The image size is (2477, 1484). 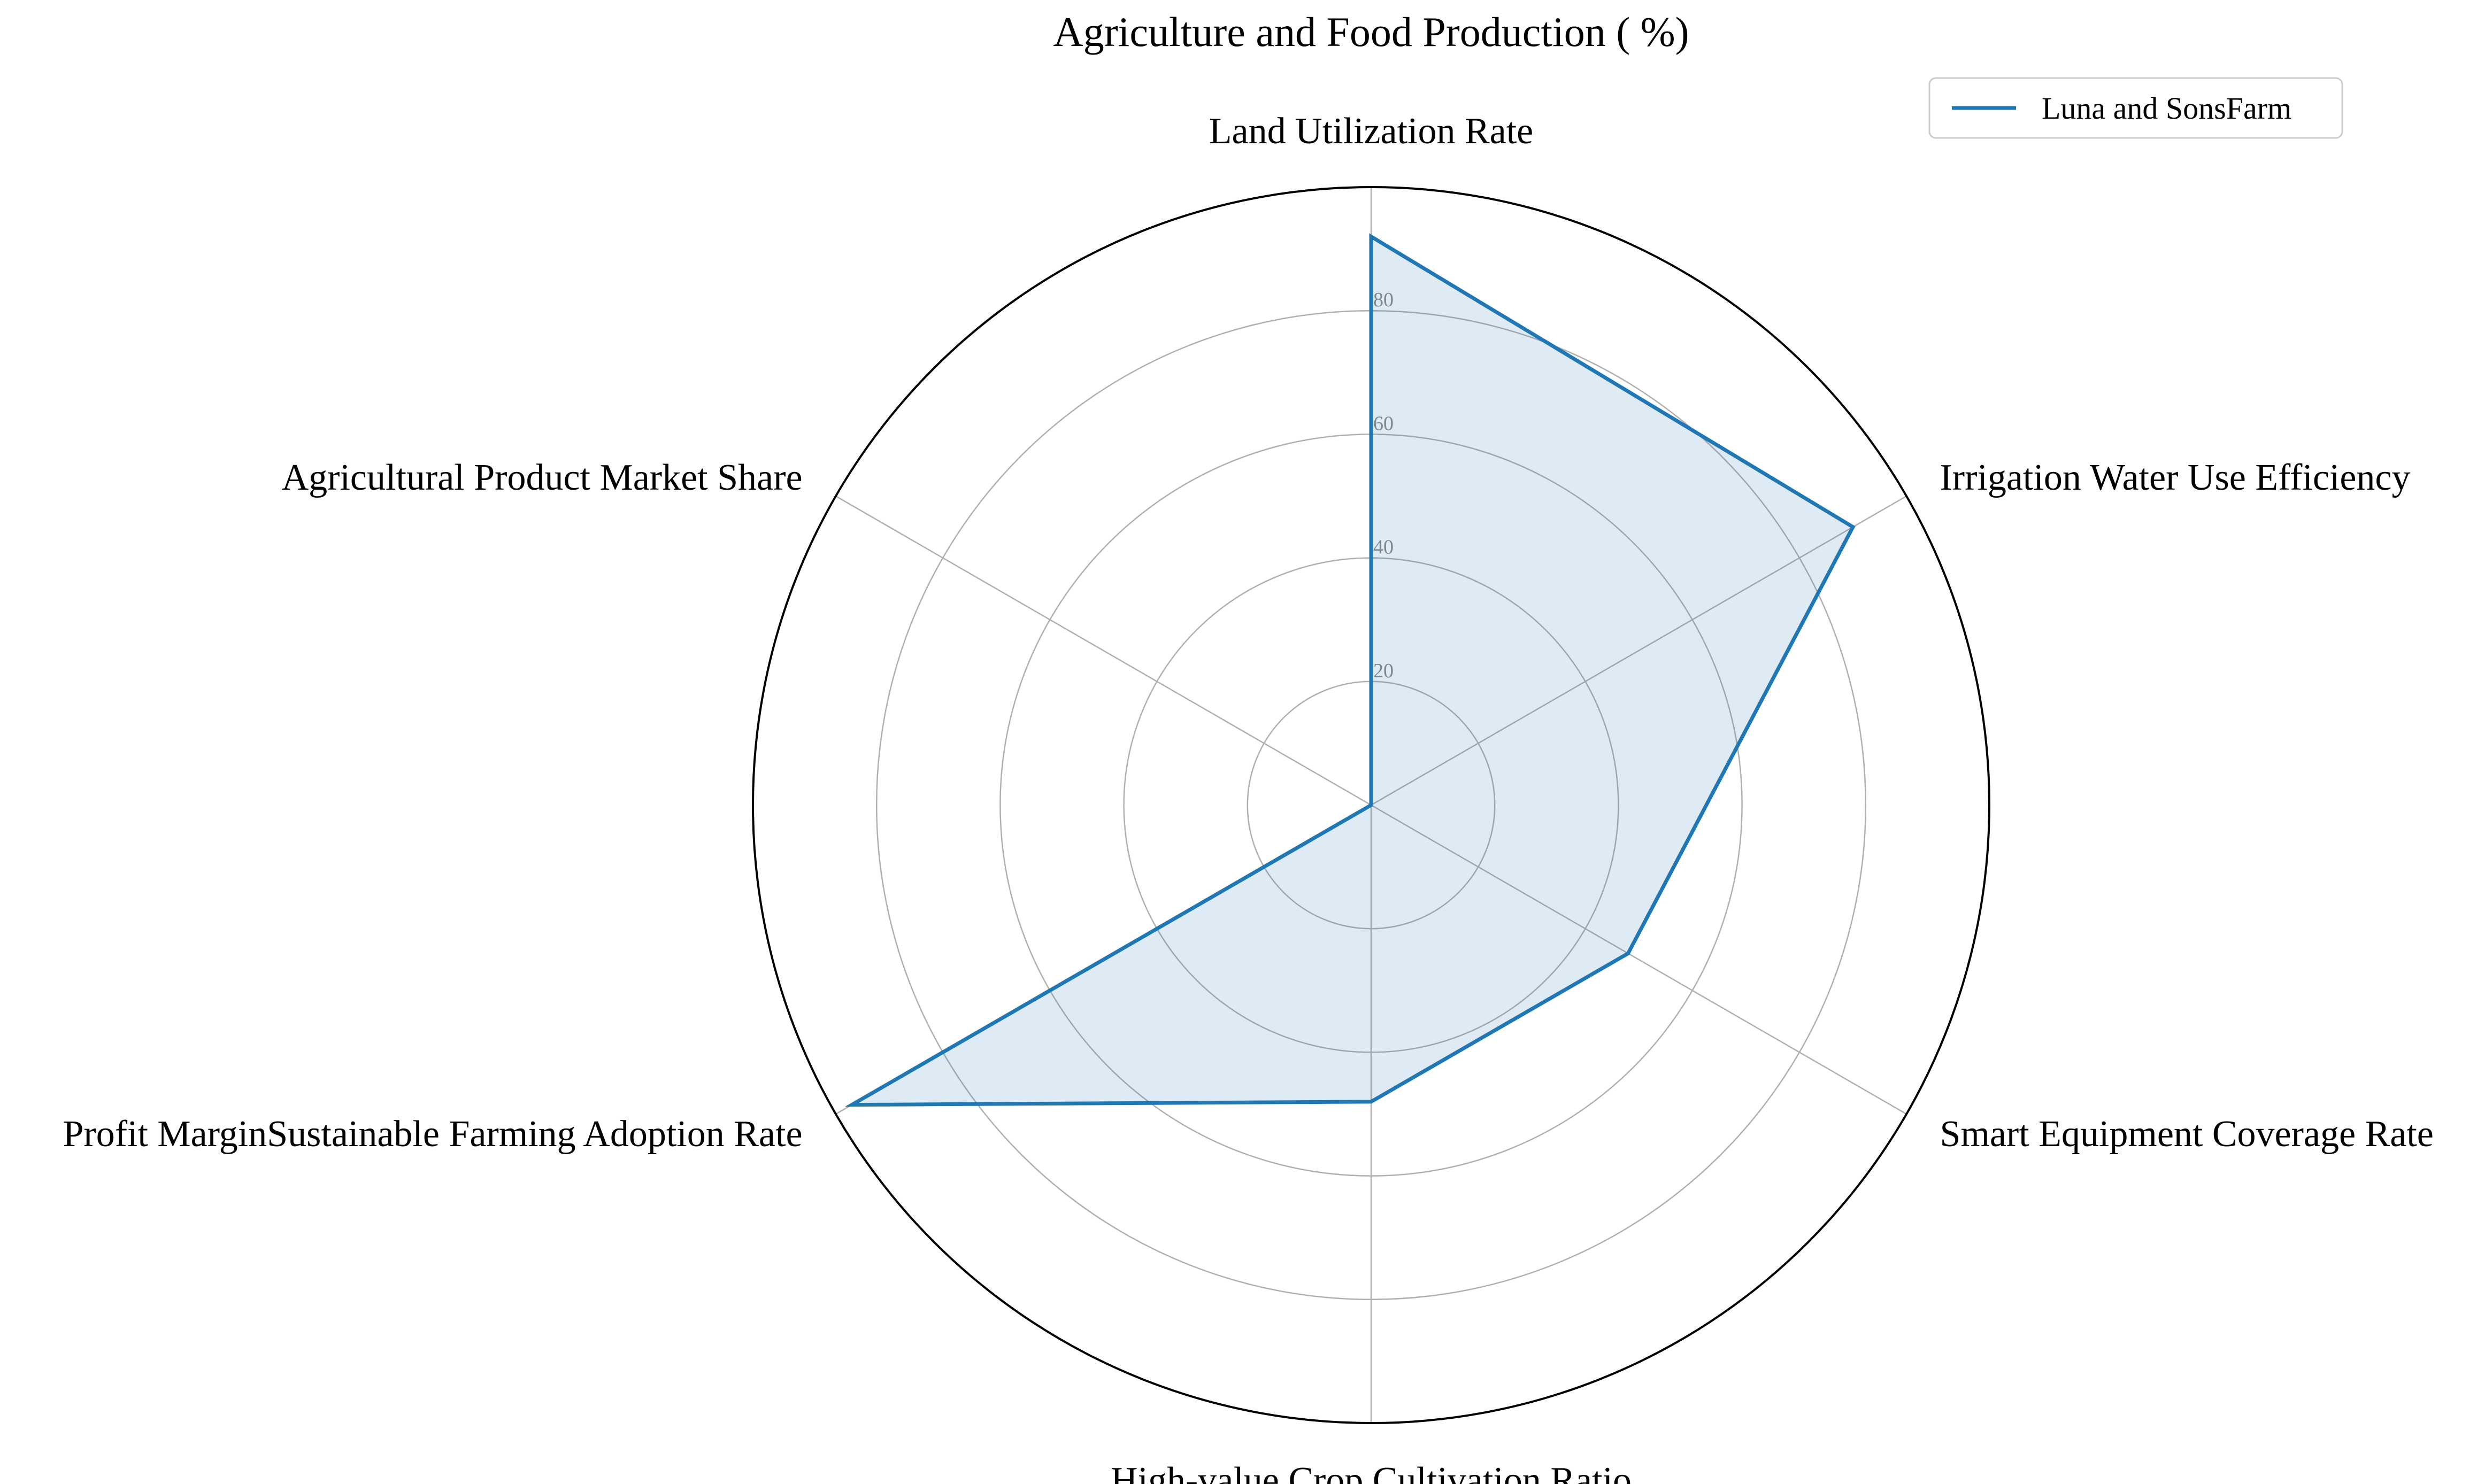 I want to click on legend-frame, so click(x=2135, y=108).